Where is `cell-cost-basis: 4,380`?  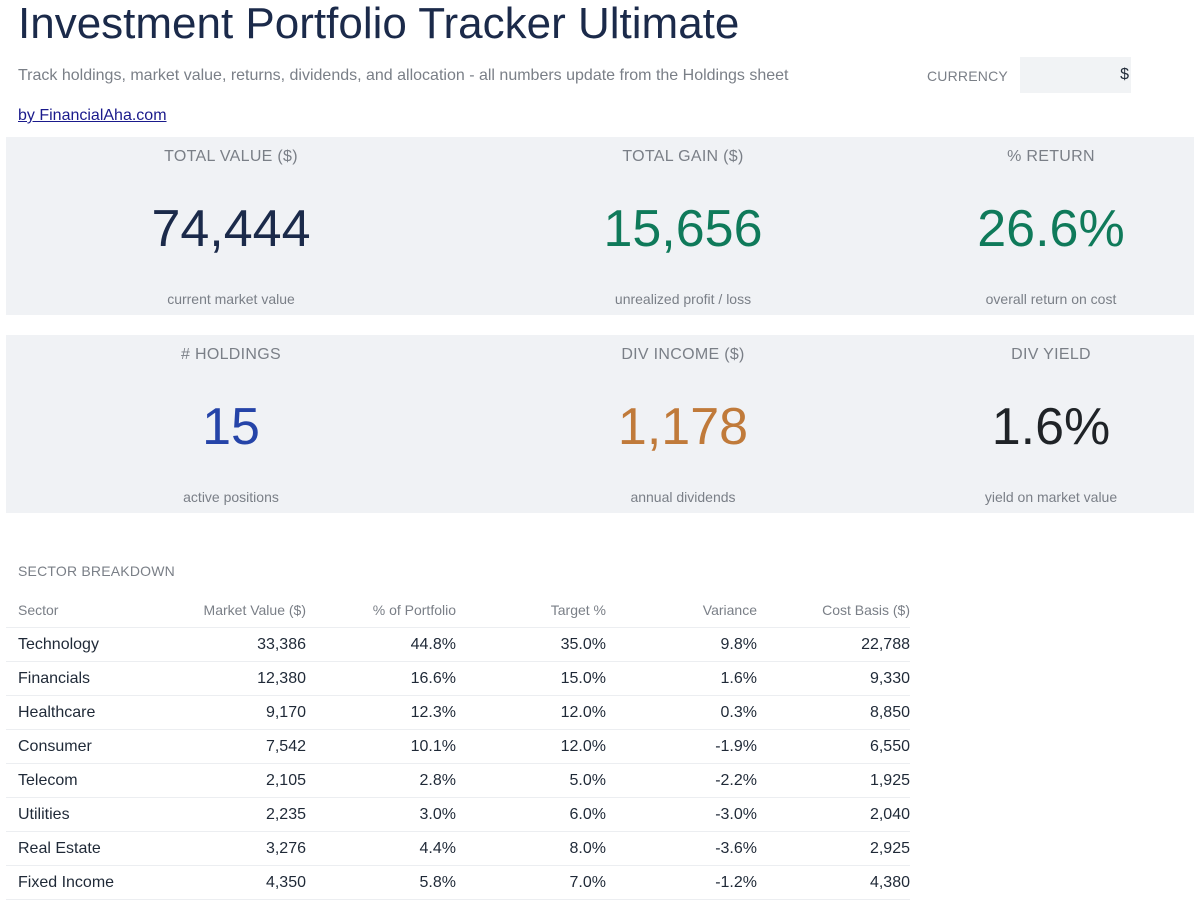 cell-cost-basis: 4,380 is located at coordinates (833, 882).